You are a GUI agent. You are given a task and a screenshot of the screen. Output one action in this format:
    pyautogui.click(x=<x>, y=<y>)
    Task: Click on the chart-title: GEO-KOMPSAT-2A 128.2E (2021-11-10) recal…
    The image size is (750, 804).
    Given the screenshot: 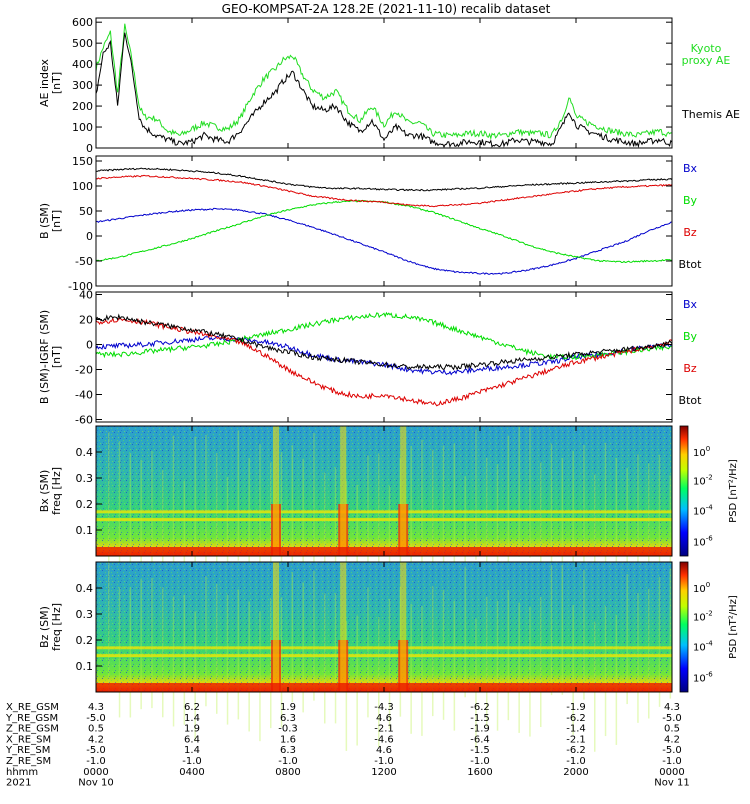 What is the action you would take?
    pyautogui.click(x=386, y=9)
    